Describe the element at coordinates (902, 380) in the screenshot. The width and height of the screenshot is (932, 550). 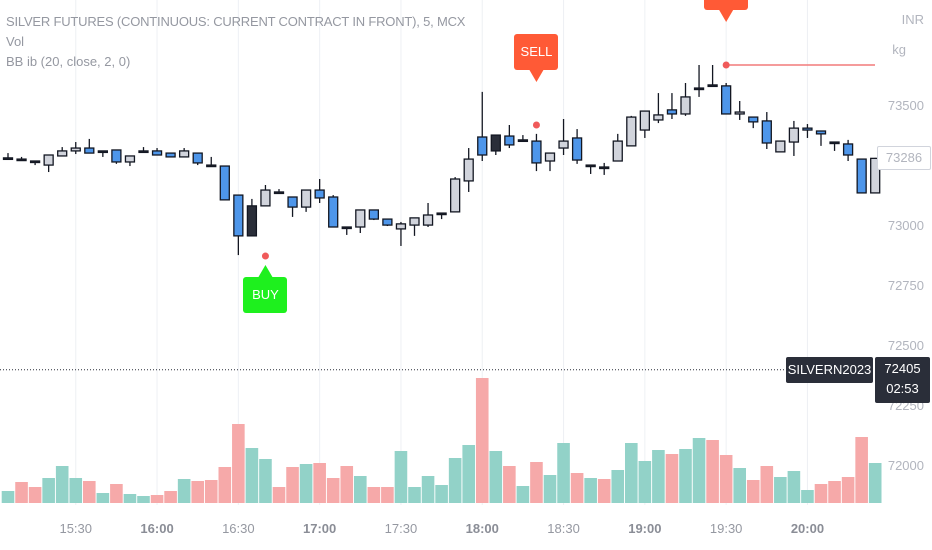
I see `symbol-price-label: 72405 02:53` at that location.